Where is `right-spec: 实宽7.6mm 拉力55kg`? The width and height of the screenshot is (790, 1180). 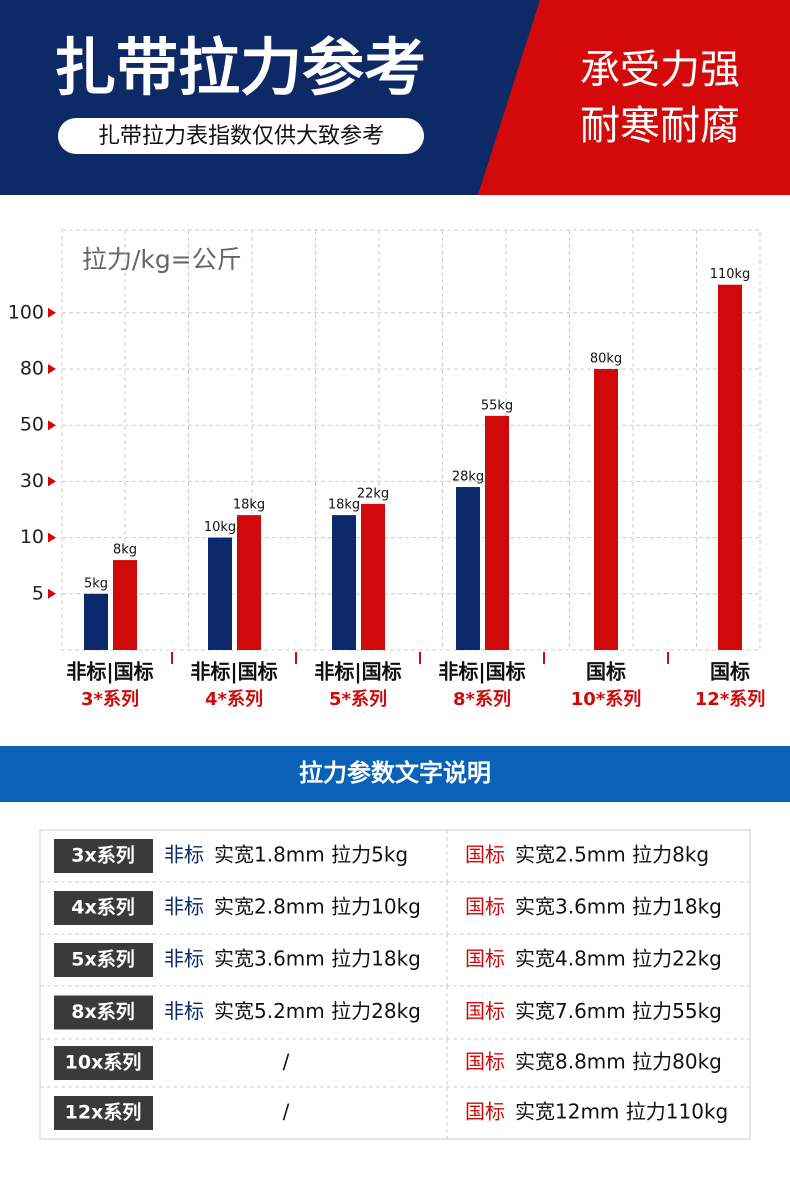 right-spec: 实宽7.6mm 拉力55kg is located at coordinates (618, 1011).